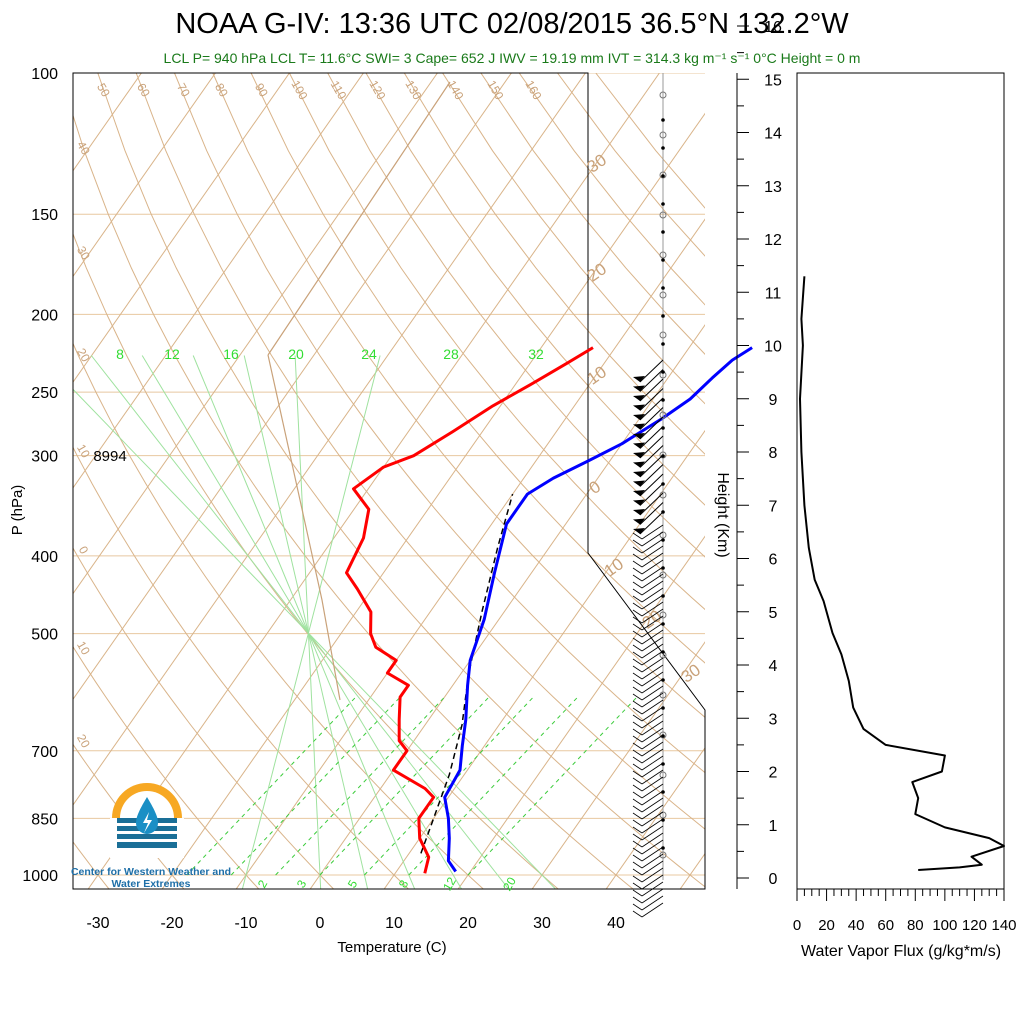 The width and height of the screenshot is (1024, 1024). I want to click on mixing-ratio-bottom-label: 20, so click(509, 883).